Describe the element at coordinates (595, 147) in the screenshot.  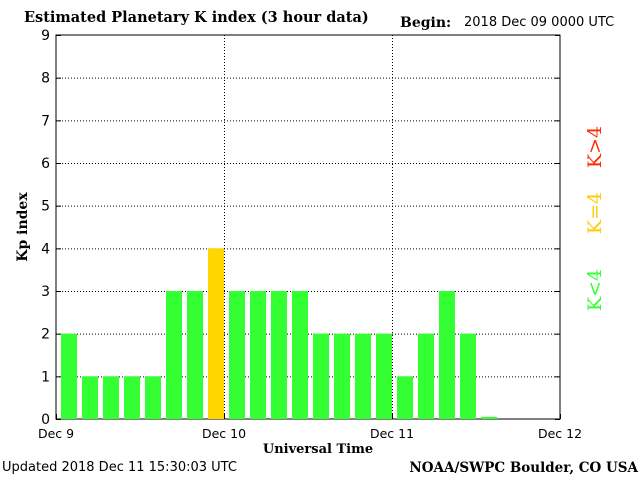
I see `legend-item: K>4` at that location.